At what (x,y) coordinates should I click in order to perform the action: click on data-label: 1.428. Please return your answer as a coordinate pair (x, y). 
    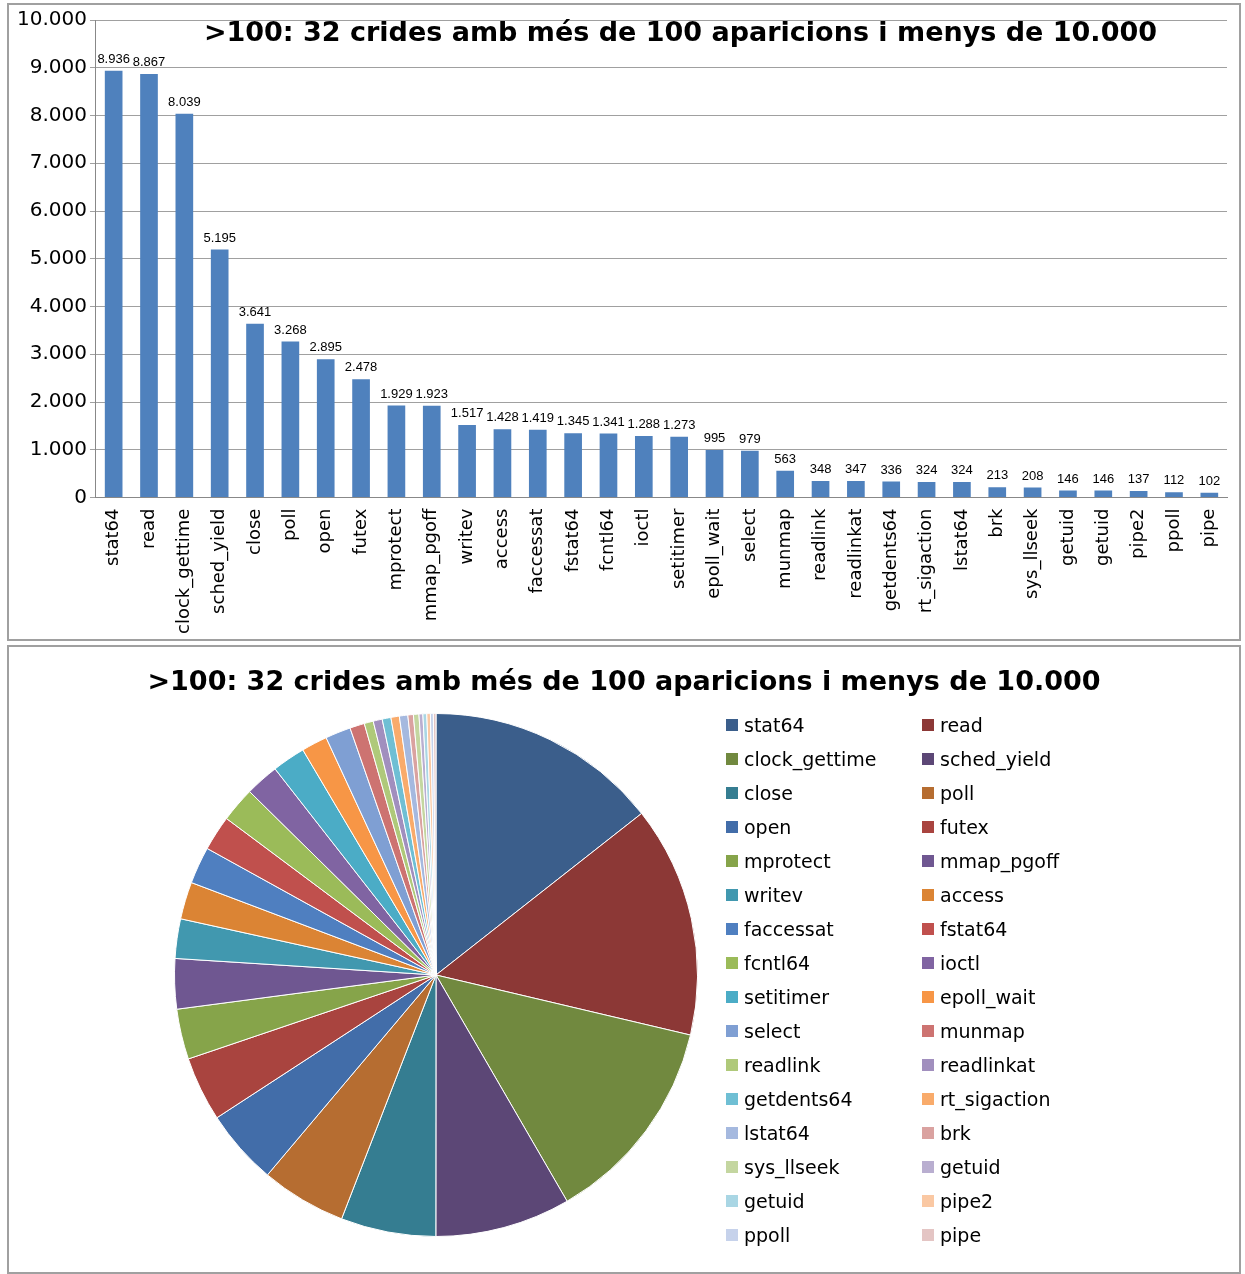
    Looking at the image, I should click on (502, 417).